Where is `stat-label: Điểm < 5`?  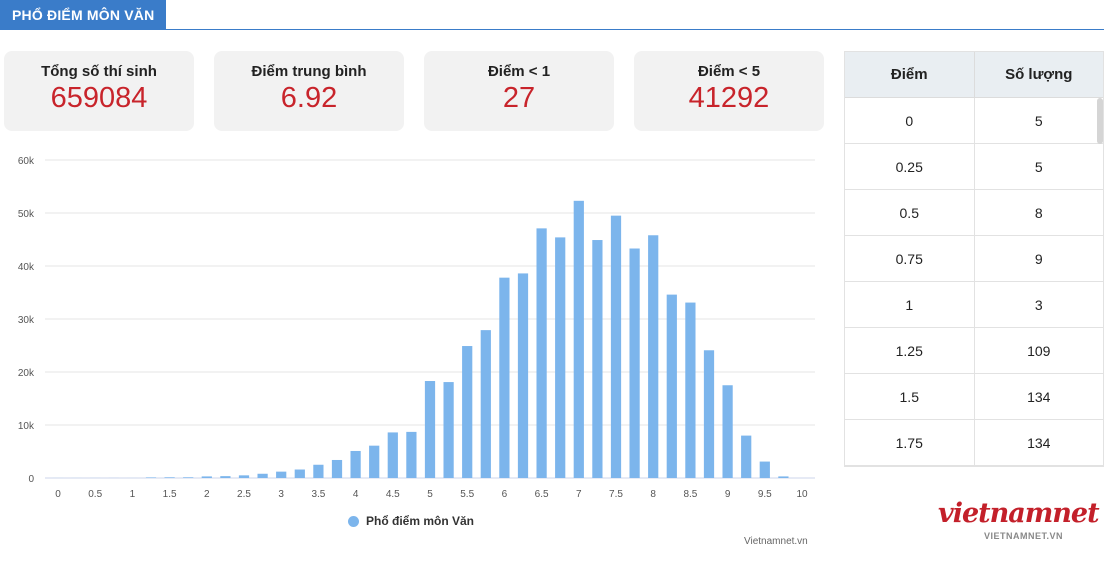 stat-label: Điểm < 5 is located at coordinates (729, 71).